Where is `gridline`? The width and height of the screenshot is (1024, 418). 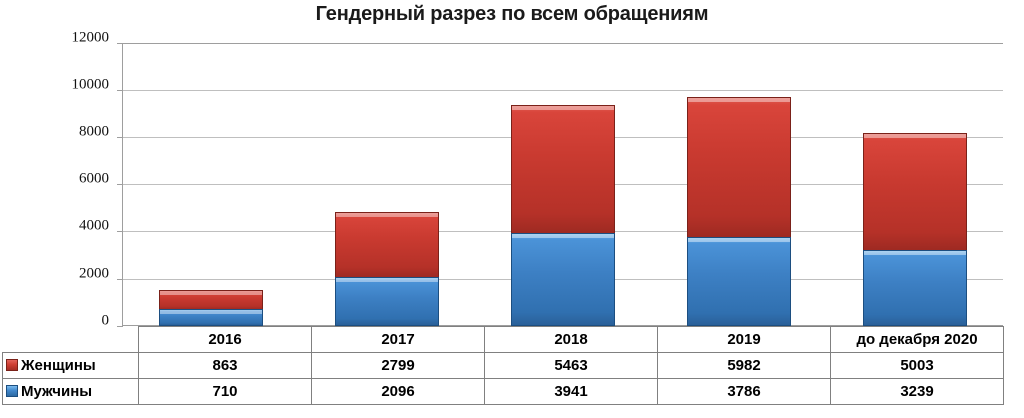 gridline is located at coordinates (563, 90).